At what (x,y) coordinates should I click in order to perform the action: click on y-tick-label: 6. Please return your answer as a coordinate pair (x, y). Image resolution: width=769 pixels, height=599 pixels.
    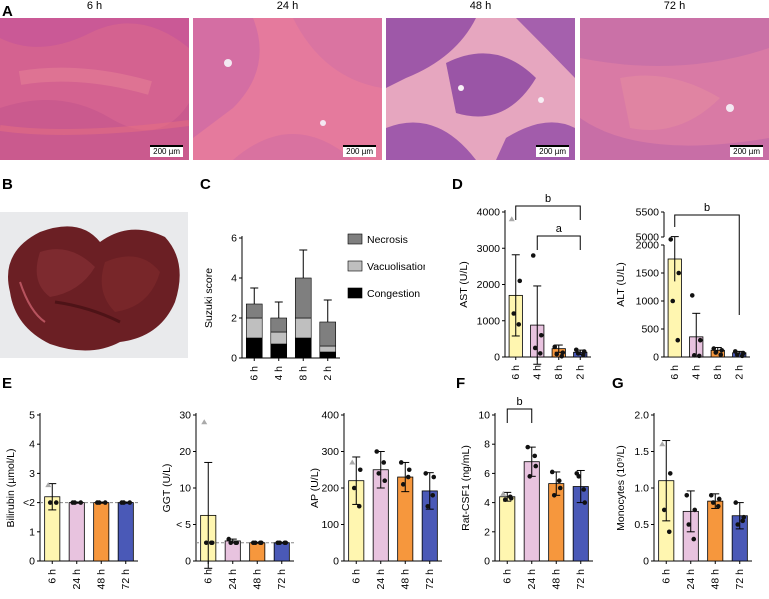
    Looking at the image, I should click on (487, 474).